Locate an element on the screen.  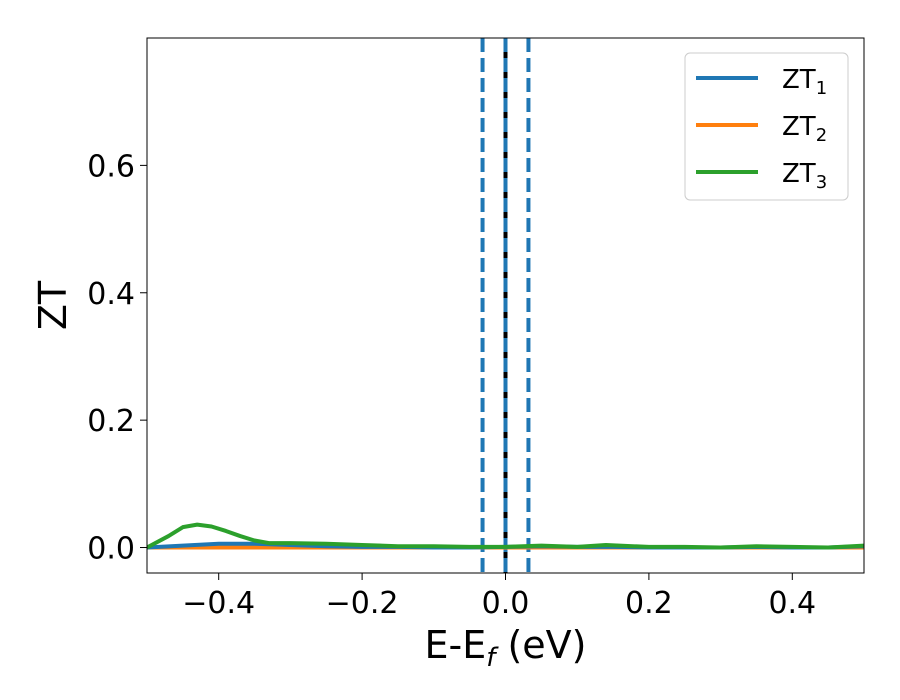
legend-label-zt1: ZT1 is located at coordinates (804, 82).